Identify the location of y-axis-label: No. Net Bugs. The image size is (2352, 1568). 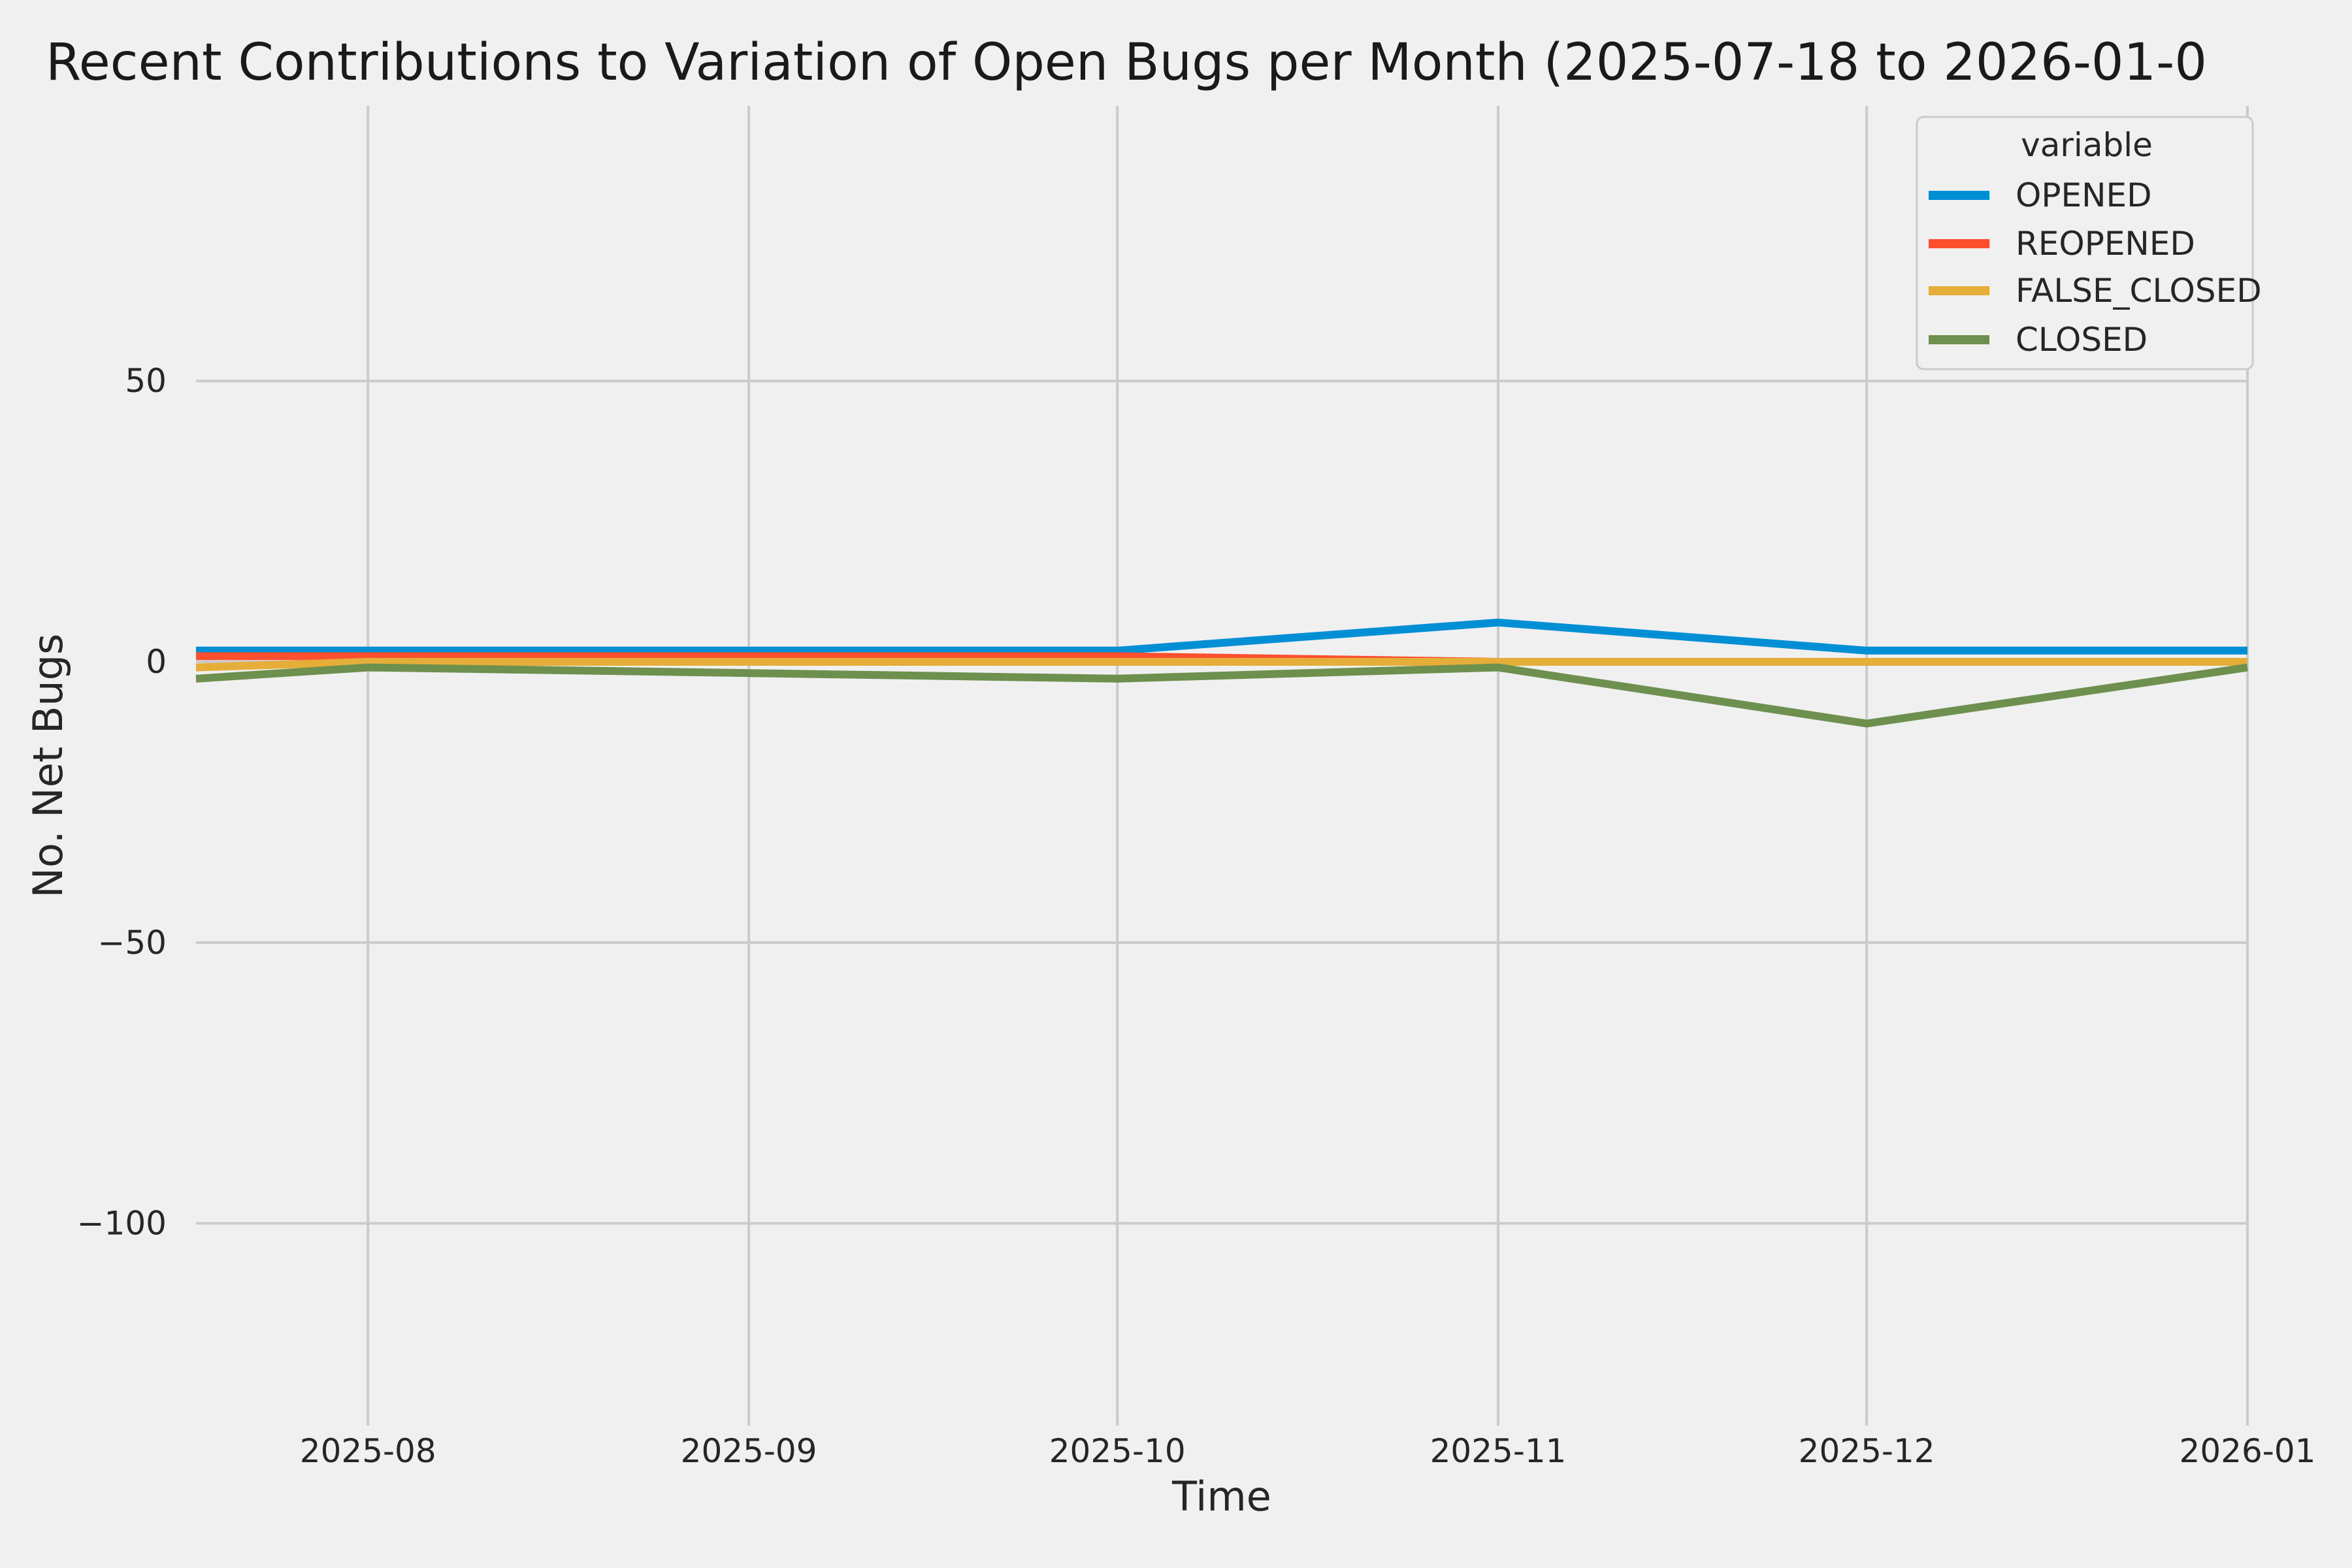
(48, 766).